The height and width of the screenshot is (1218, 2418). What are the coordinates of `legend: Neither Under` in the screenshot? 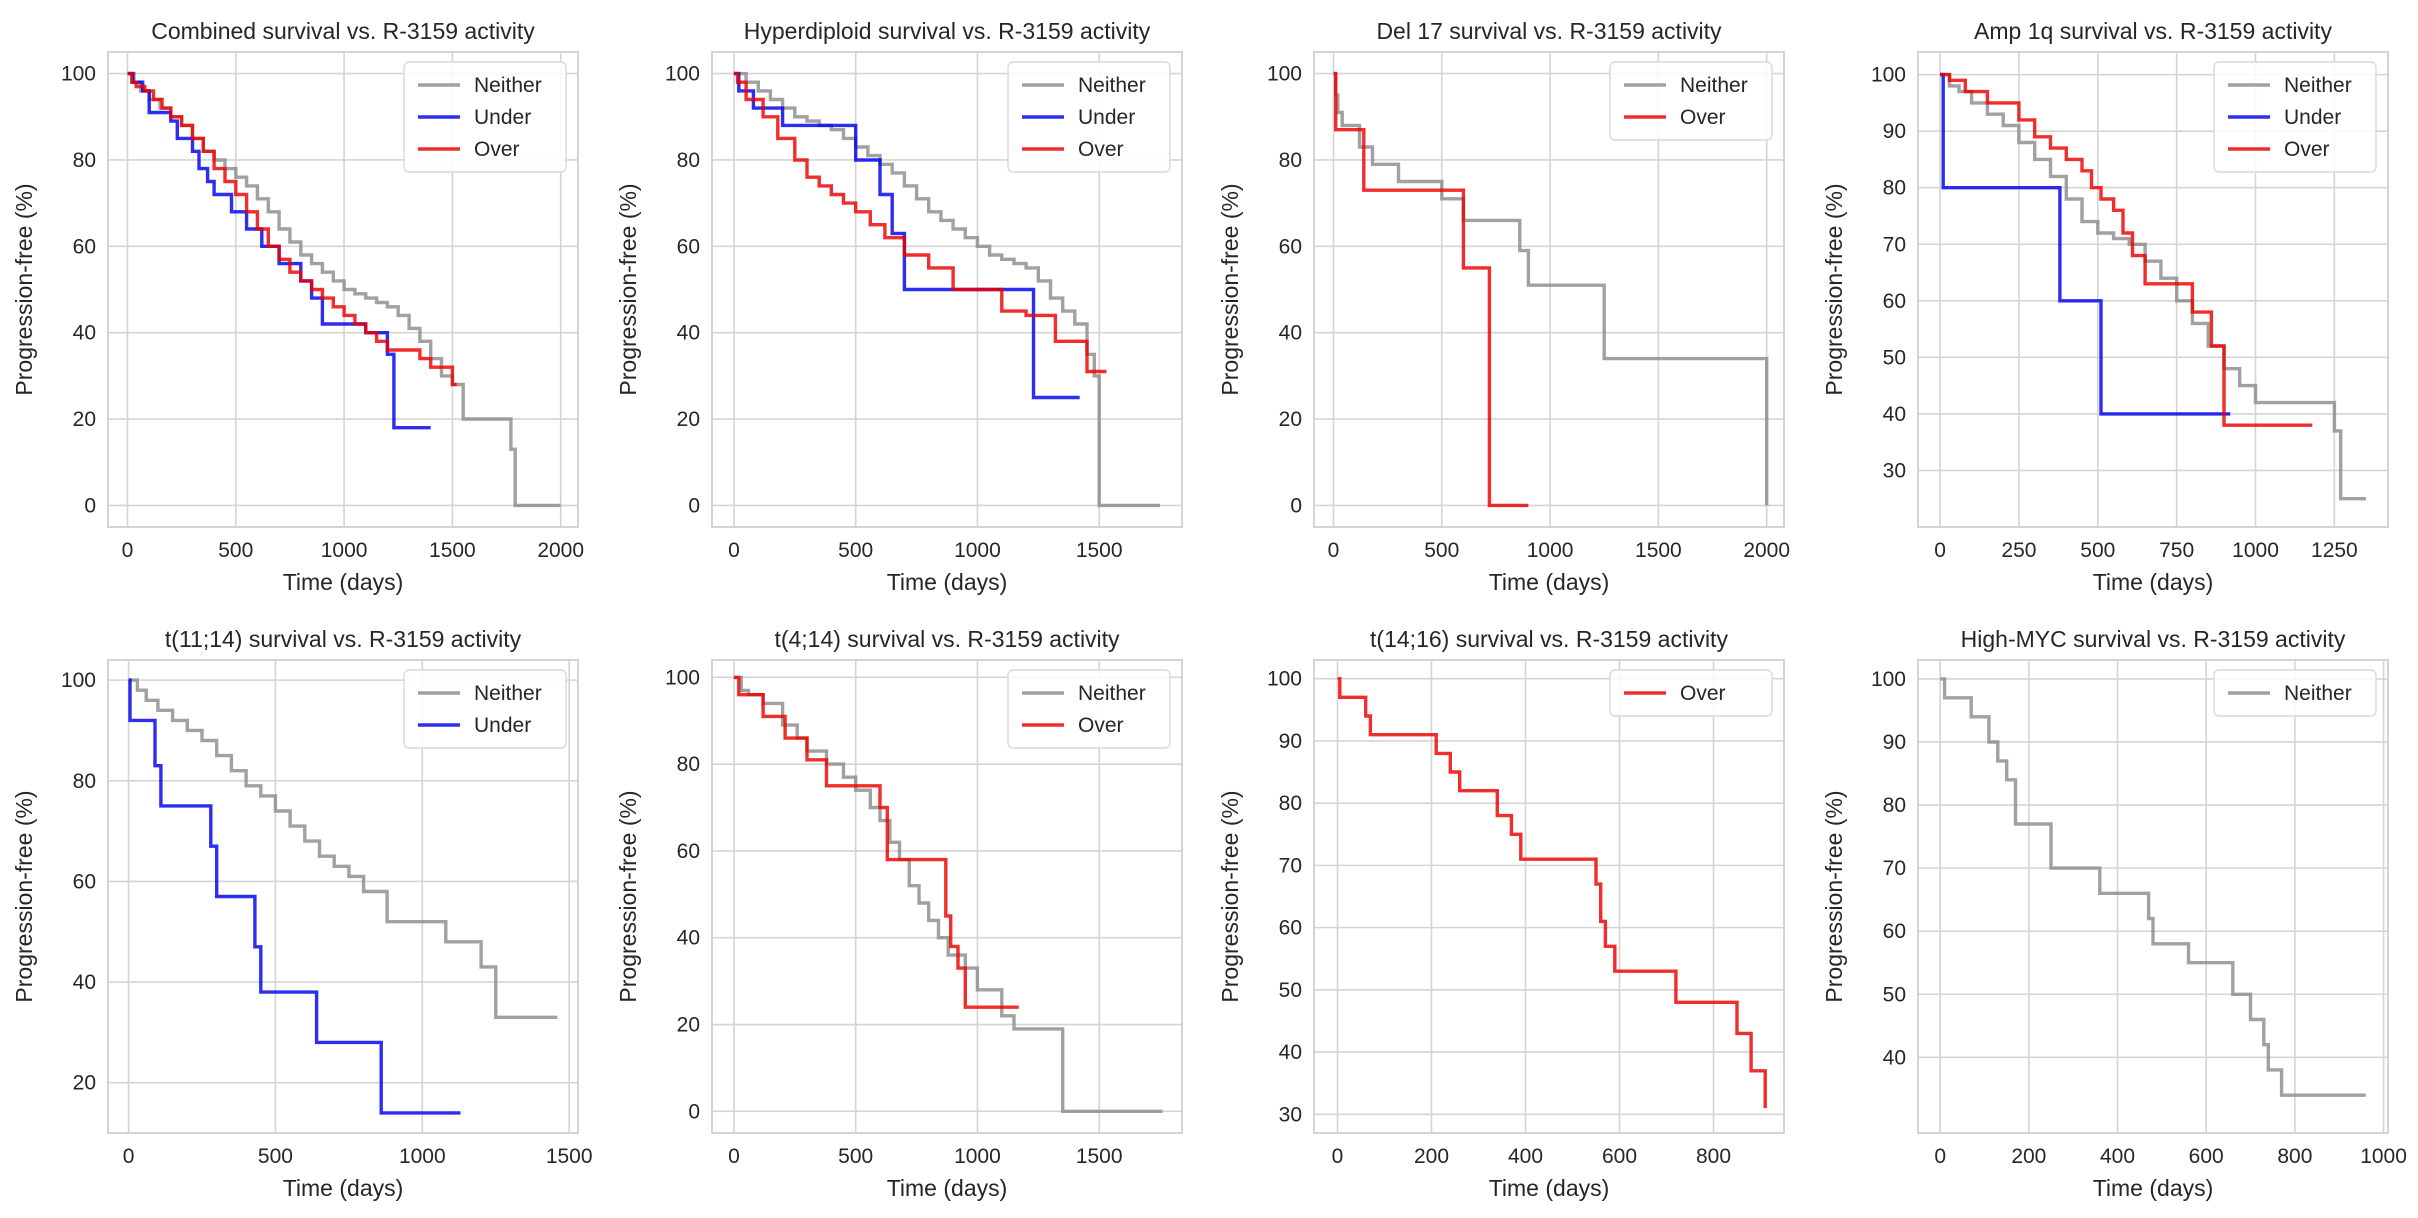 It's located at (485, 709).